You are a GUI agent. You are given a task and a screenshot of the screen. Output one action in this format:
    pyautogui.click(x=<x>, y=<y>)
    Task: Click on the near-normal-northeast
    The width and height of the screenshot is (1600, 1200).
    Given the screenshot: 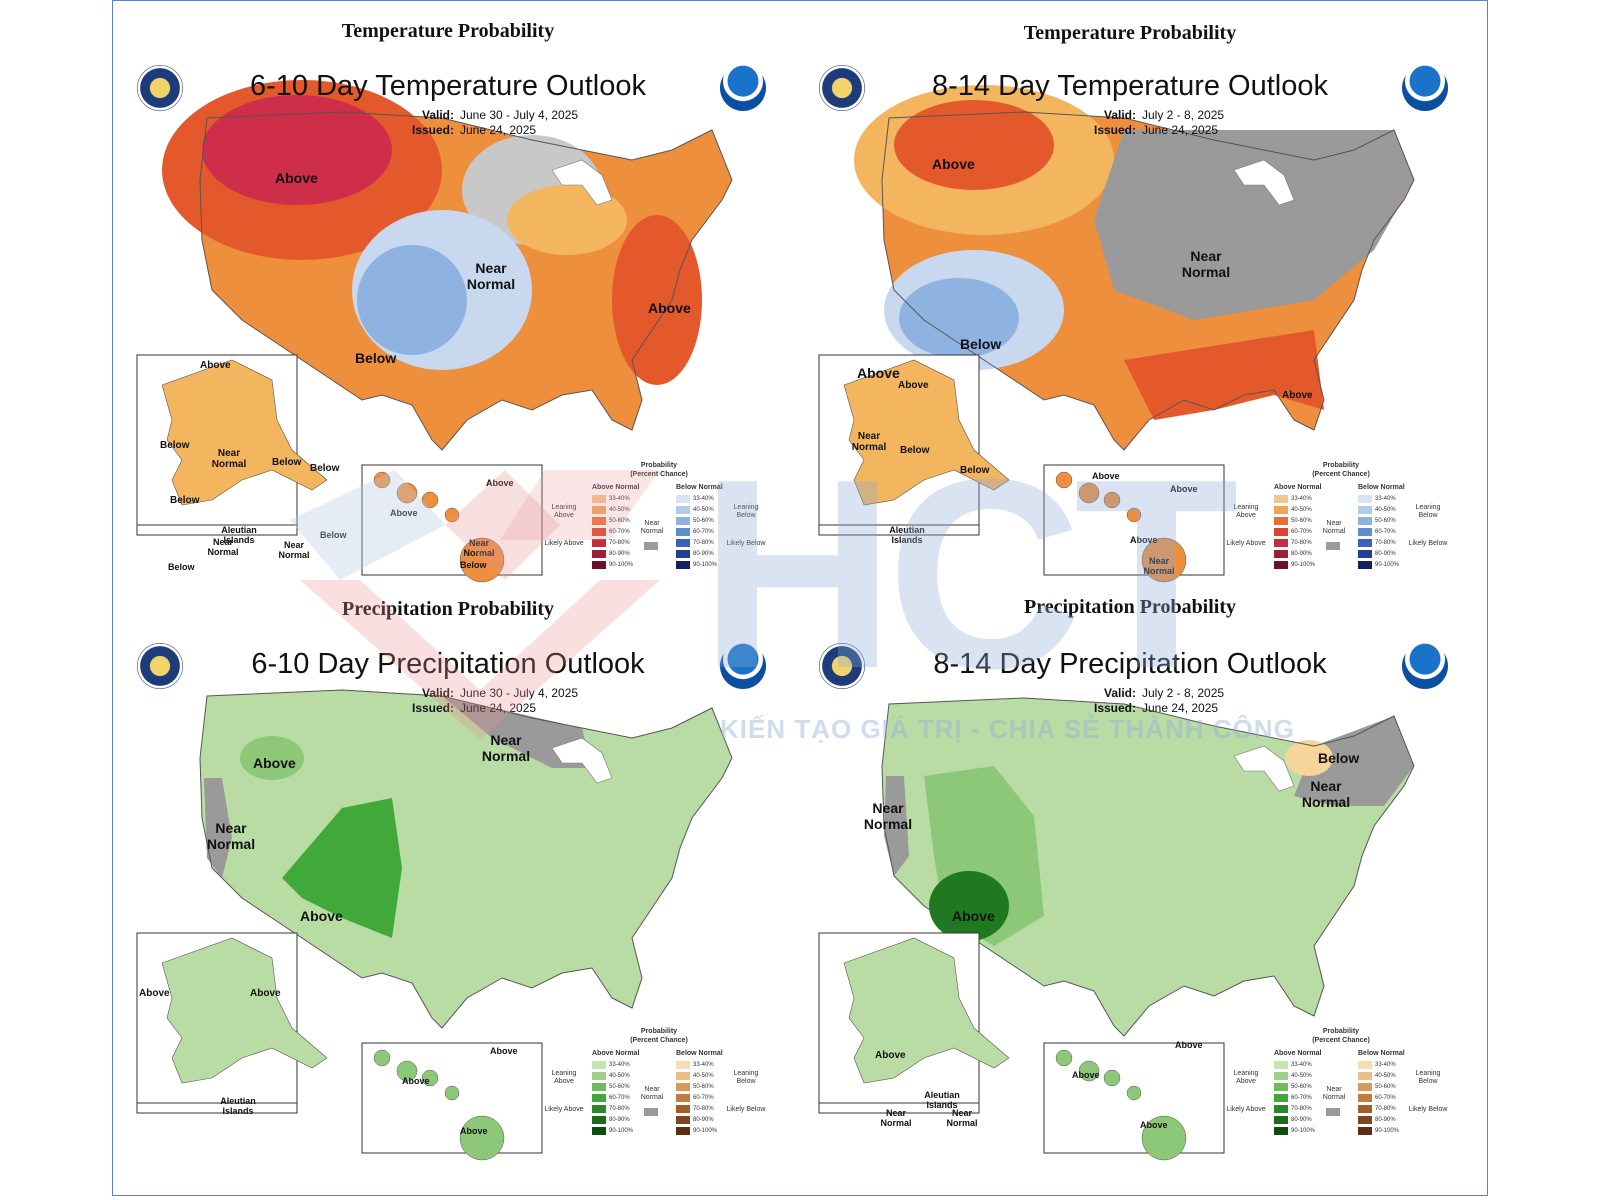 What is the action you would take?
    pyautogui.click(x=1254, y=225)
    